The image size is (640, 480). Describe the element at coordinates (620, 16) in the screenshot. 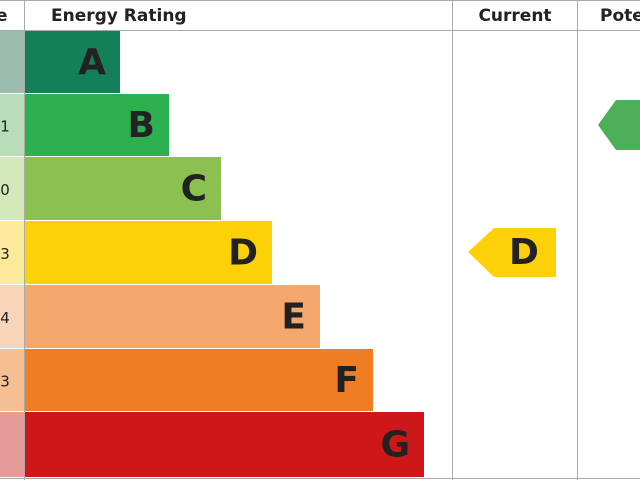

I see `header-potential: Pote` at that location.